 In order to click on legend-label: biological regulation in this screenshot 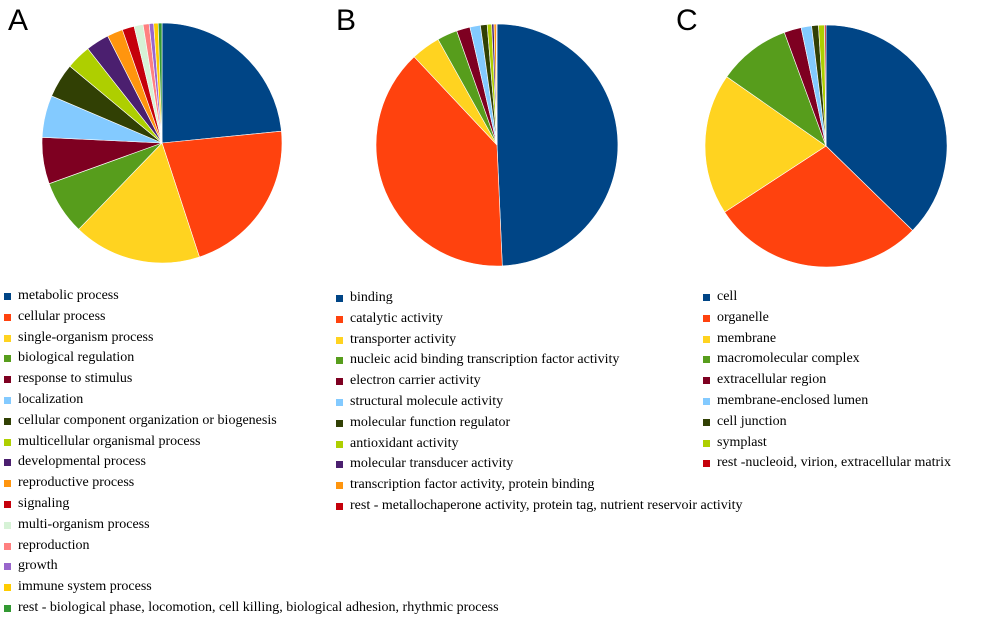, I will do `click(76, 358)`.